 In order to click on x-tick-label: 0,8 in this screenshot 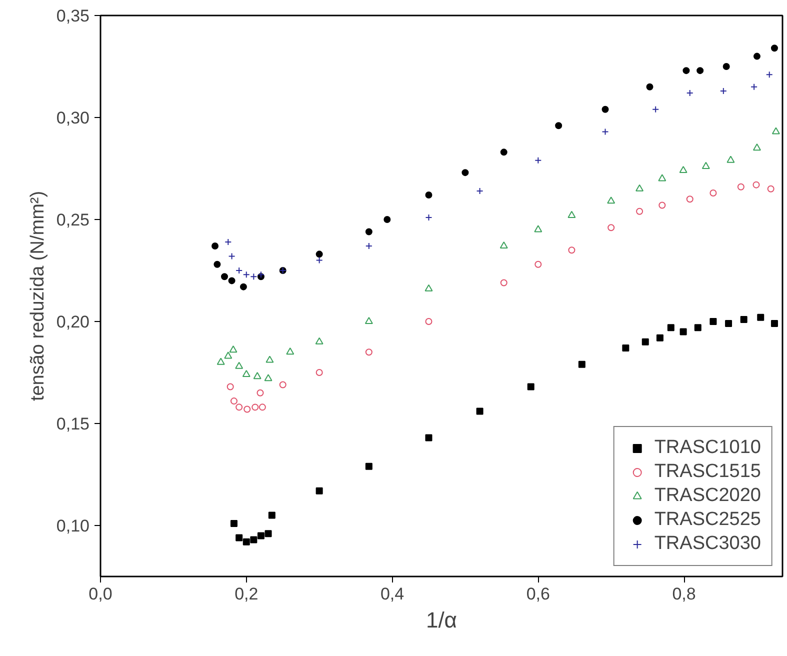, I will do `click(684, 594)`.